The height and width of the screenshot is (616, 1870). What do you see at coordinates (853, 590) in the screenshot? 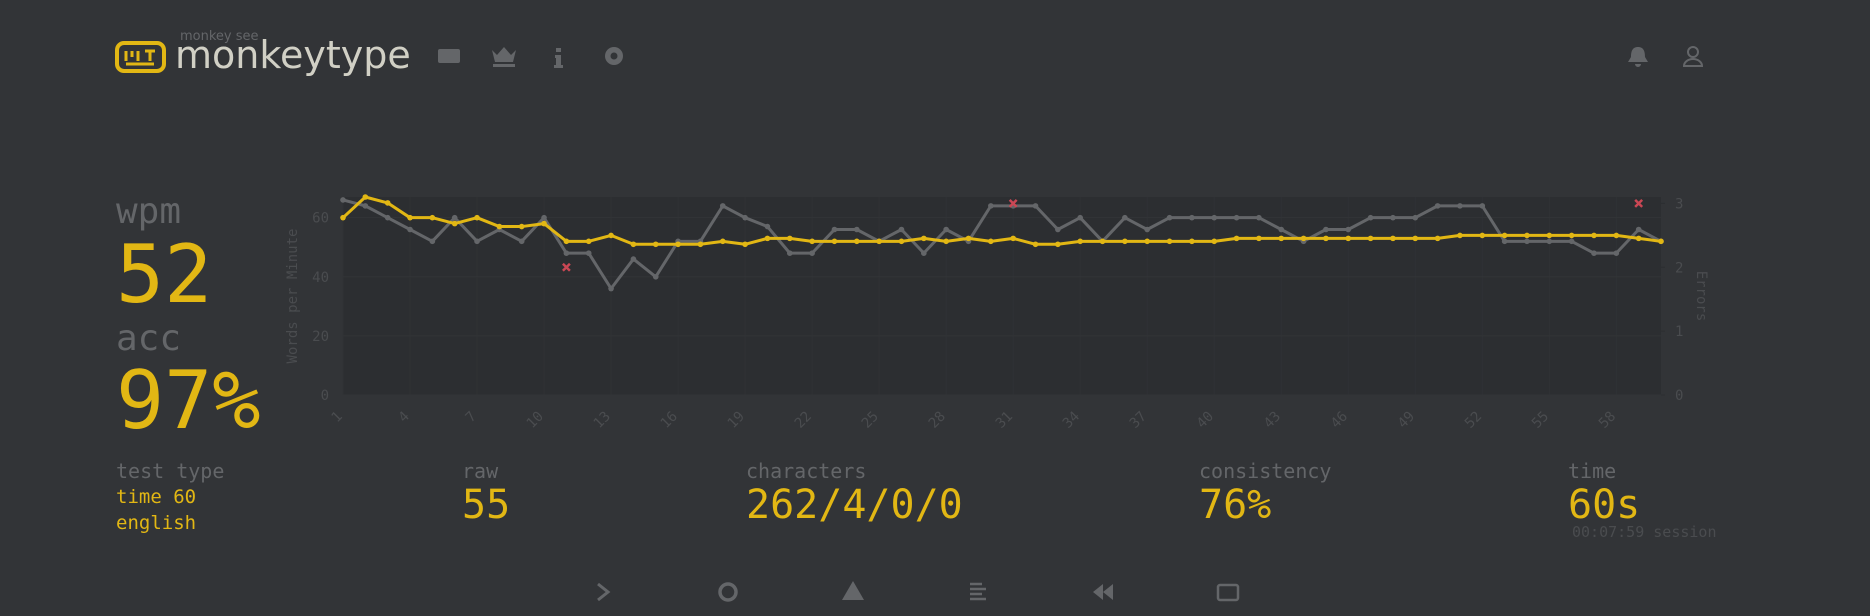
I see `report-button` at bounding box center [853, 590].